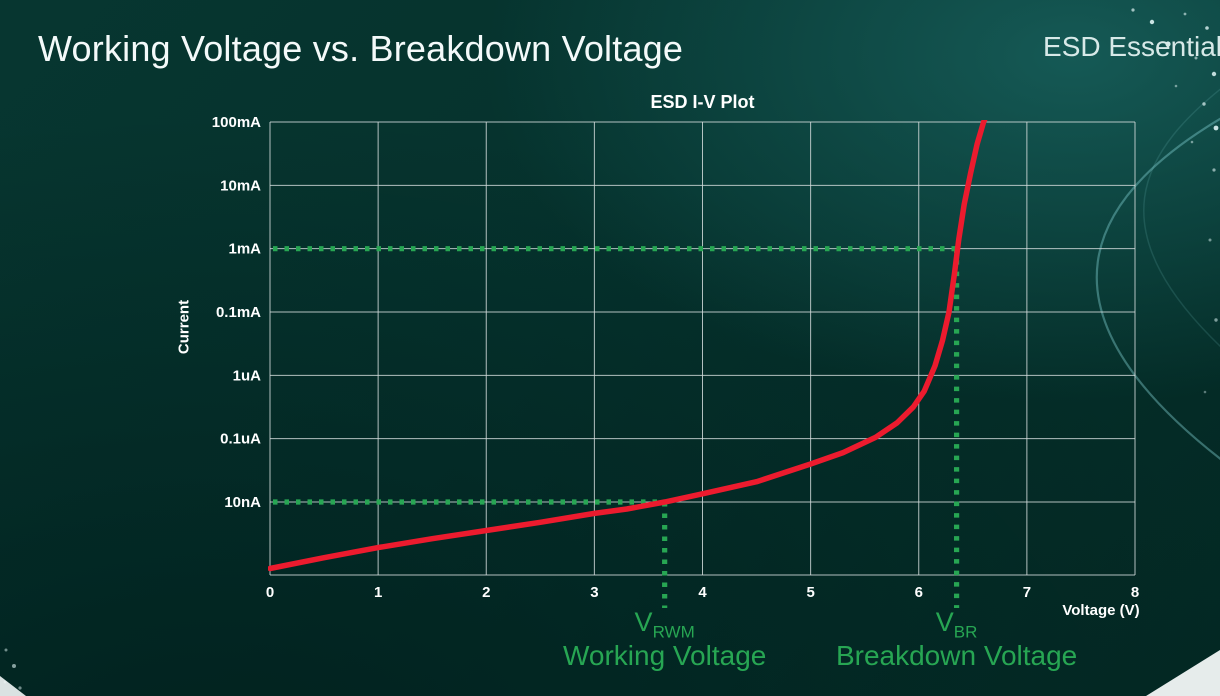 The height and width of the screenshot is (696, 1220). Describe the element at coordinates (1181, 217) in the screenshot. I see `decorative-swoosh-faint` at that location.